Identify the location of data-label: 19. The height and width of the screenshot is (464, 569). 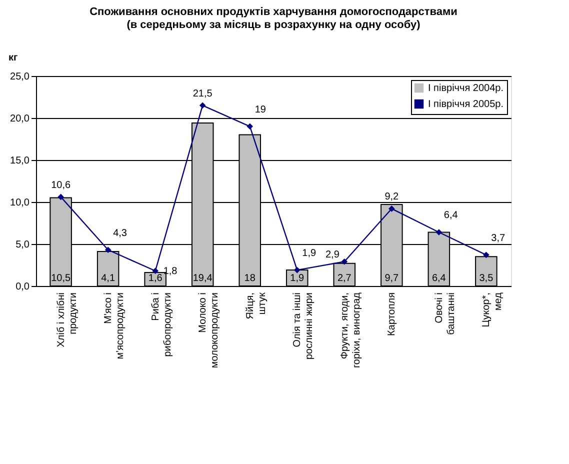
(260, 110).